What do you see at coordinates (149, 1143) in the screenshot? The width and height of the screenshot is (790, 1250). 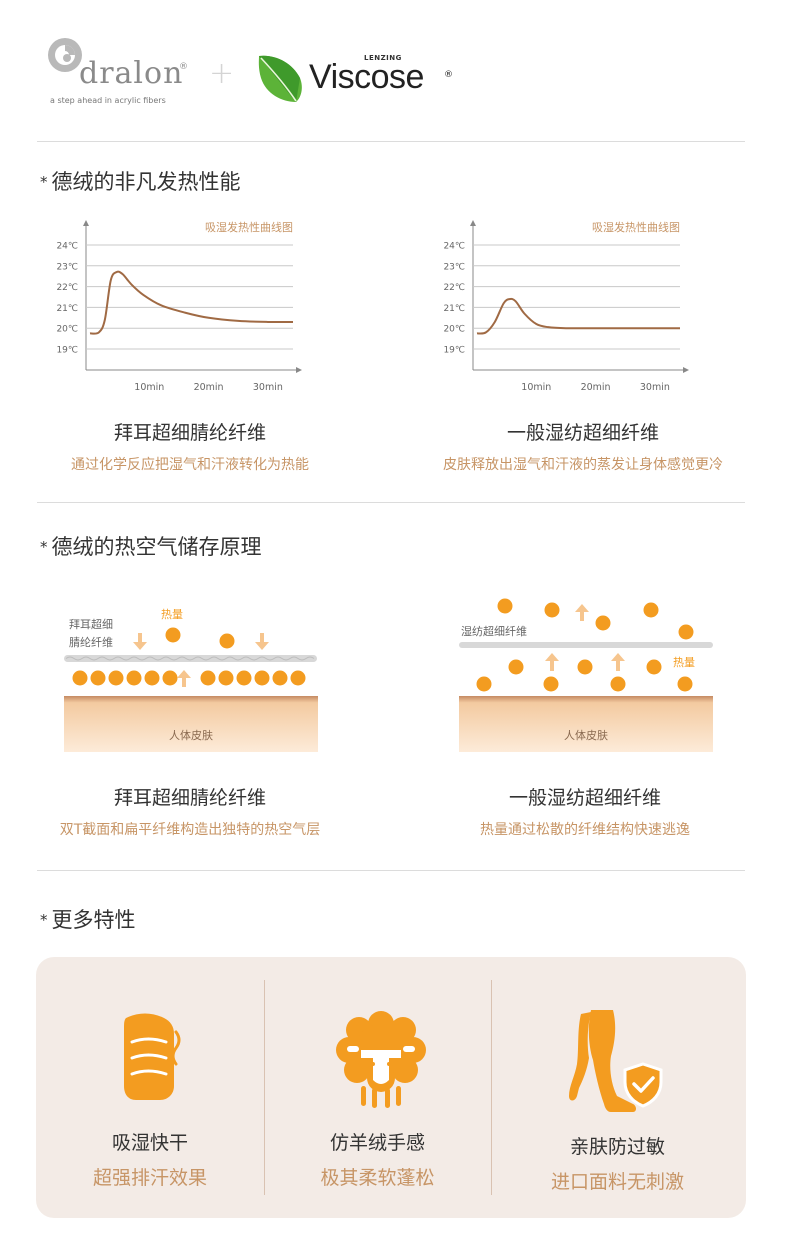 I see `feature-title: 吸湿快干` at bounding box center [149, 1143].